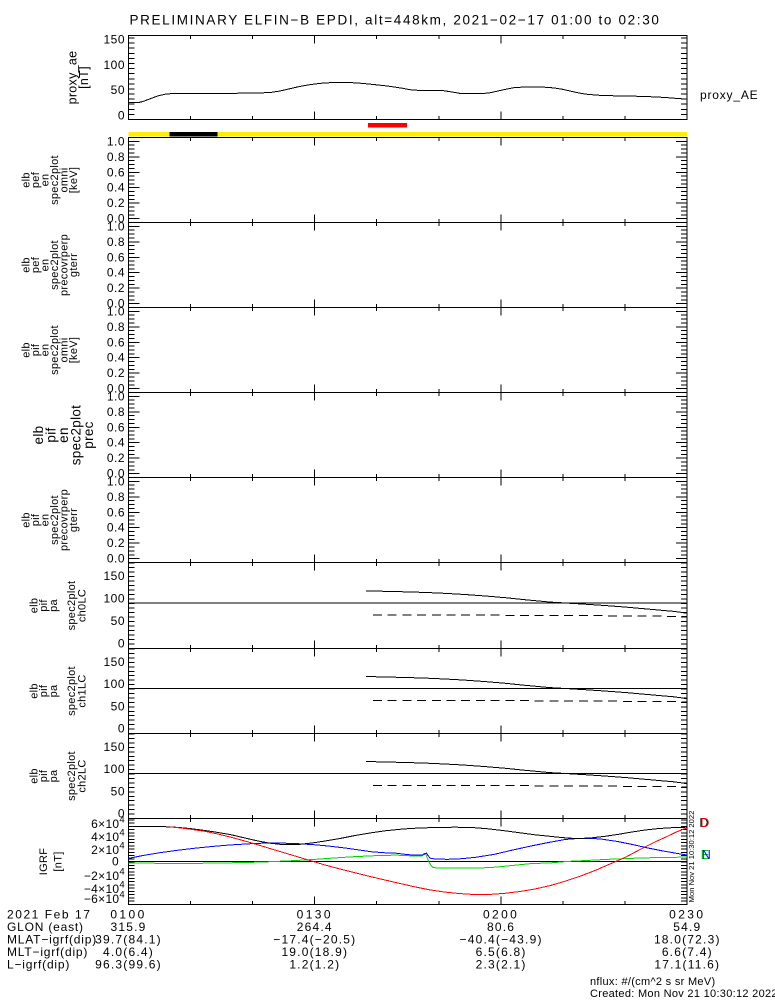 This screenshot has width=775, height=1000. What do you see at coordinates (128, 915) in the screenshot?
I see `svg-text: 0100` at bounding box center [128, 915].